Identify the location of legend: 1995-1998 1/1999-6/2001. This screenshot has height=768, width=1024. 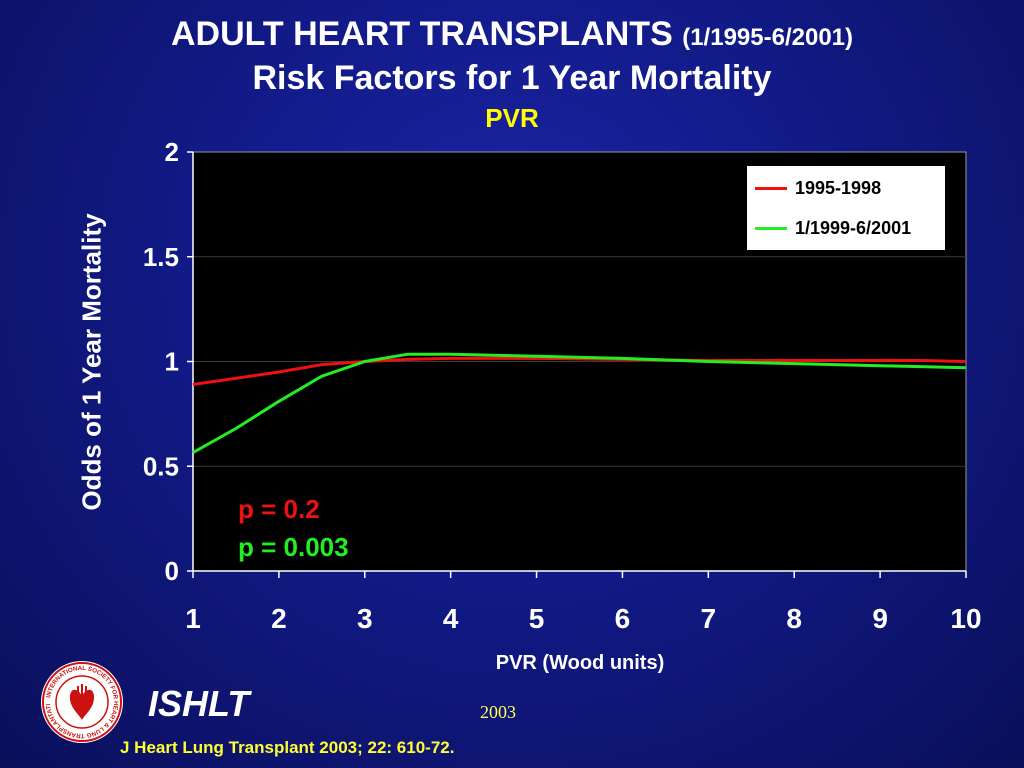
(846, 208).